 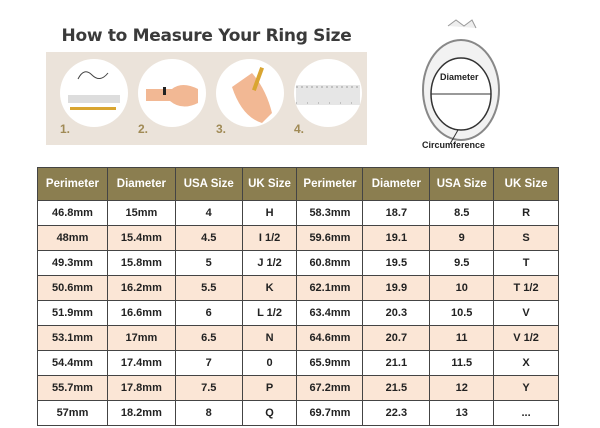 What do you see at coordinates (269, 238) in the screenshot?
I see `table-cell: I 1/2` at bounding box center [269, 238].